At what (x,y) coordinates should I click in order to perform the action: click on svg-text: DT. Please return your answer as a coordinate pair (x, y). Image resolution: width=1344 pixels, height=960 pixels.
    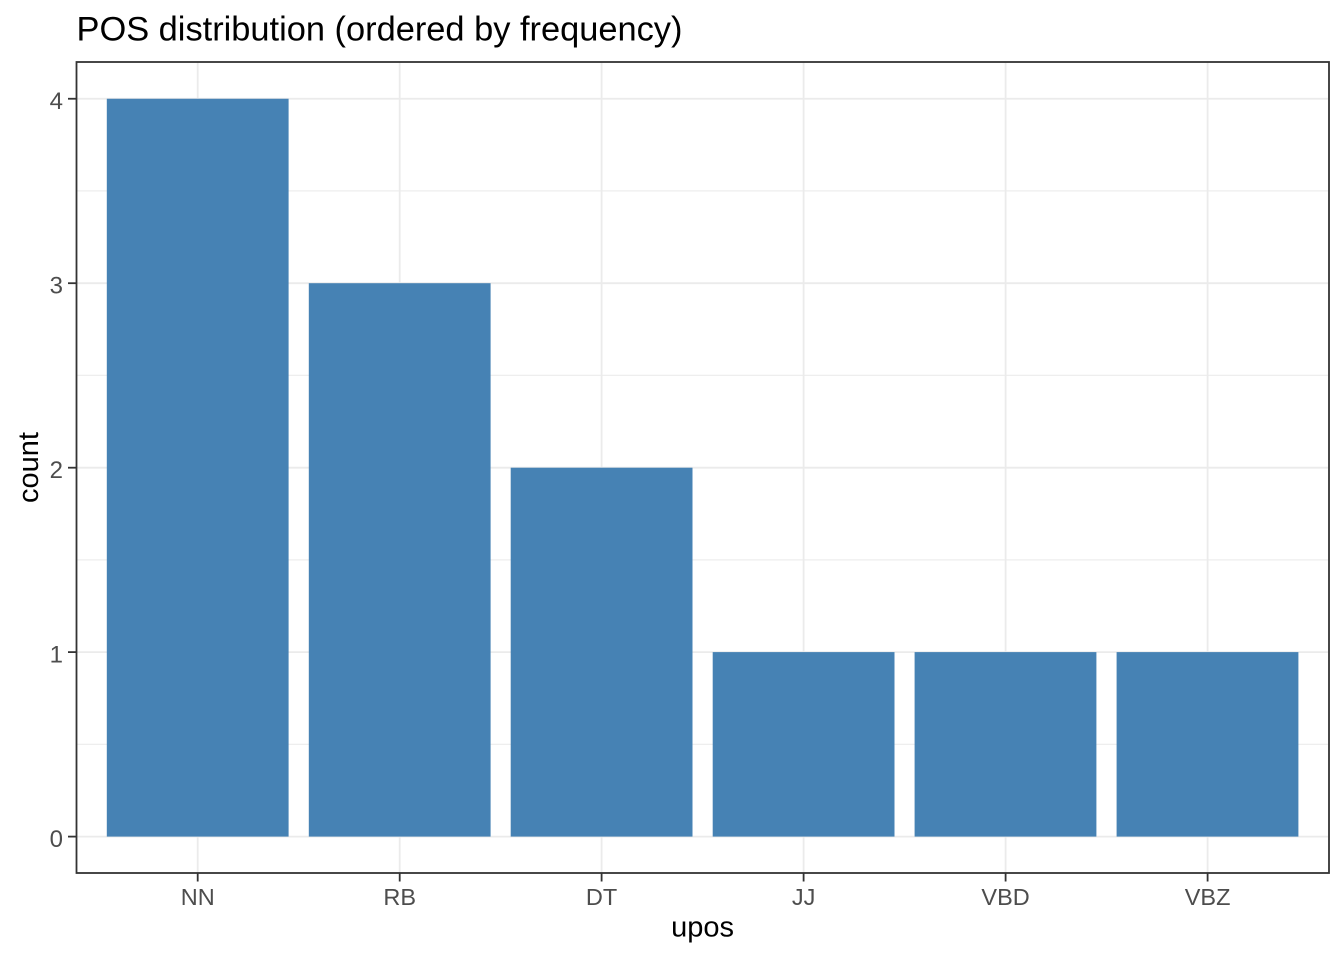
    Looking at the image, I should click on (601, 897).